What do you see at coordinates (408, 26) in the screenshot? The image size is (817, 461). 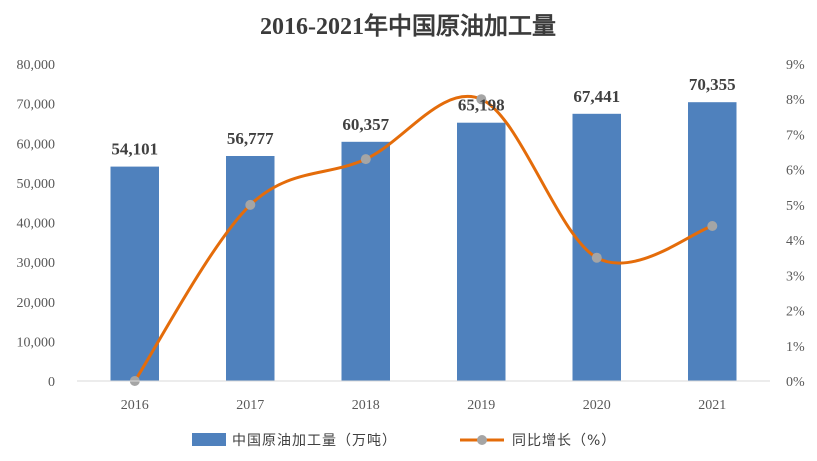 I see `chart-title: 2016-2021年中国原油加工量` at bounding box center [408, 26].